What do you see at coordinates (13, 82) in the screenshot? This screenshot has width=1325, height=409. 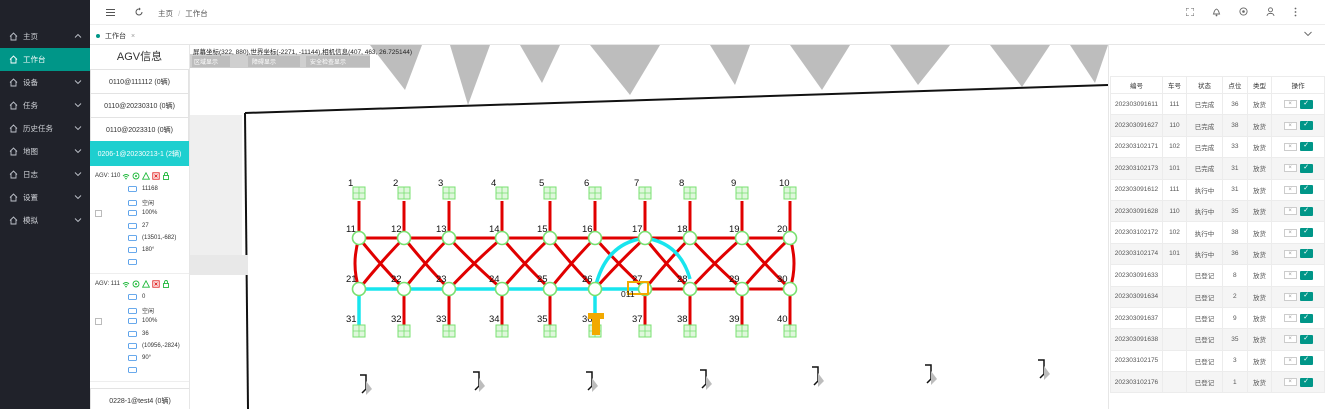 I see `home-icon` at bounding box center [13, 82].